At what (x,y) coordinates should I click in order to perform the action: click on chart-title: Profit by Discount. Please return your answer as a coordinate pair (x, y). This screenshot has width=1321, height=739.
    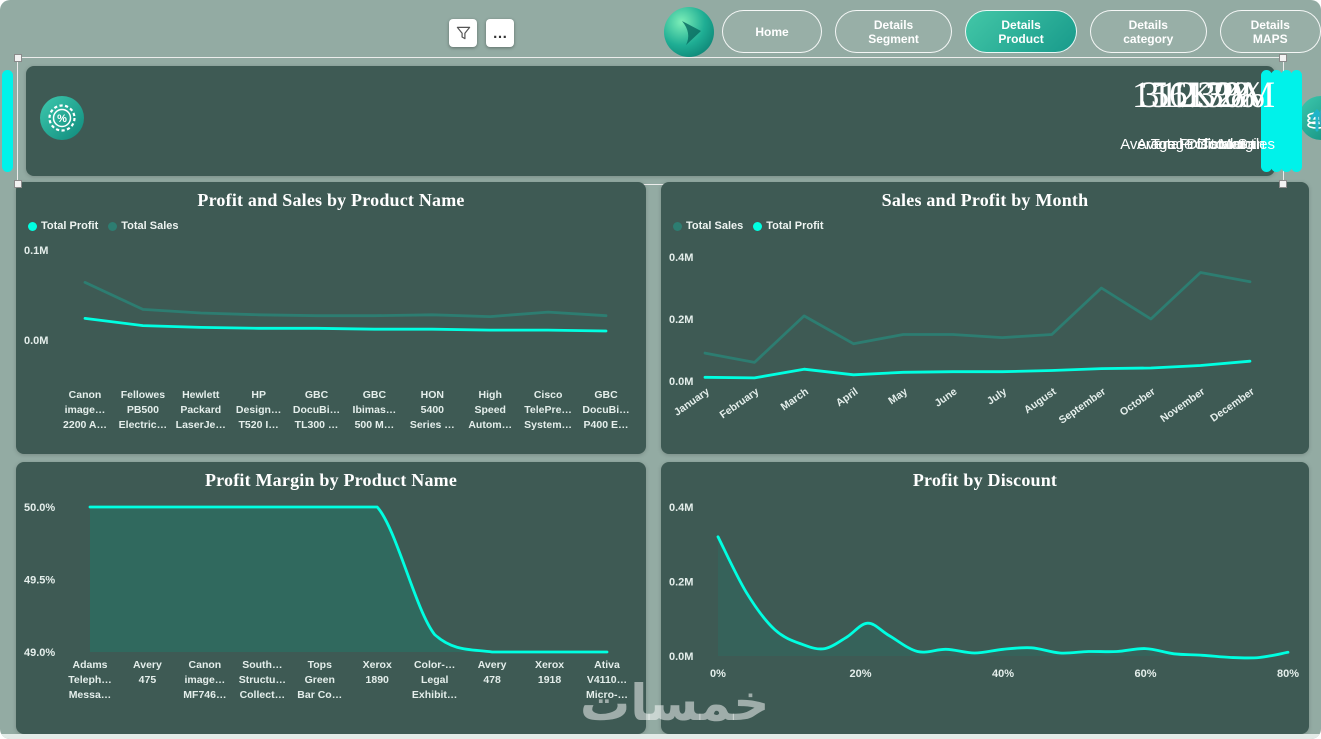
    Looking at the image, I should click on (985, 480).